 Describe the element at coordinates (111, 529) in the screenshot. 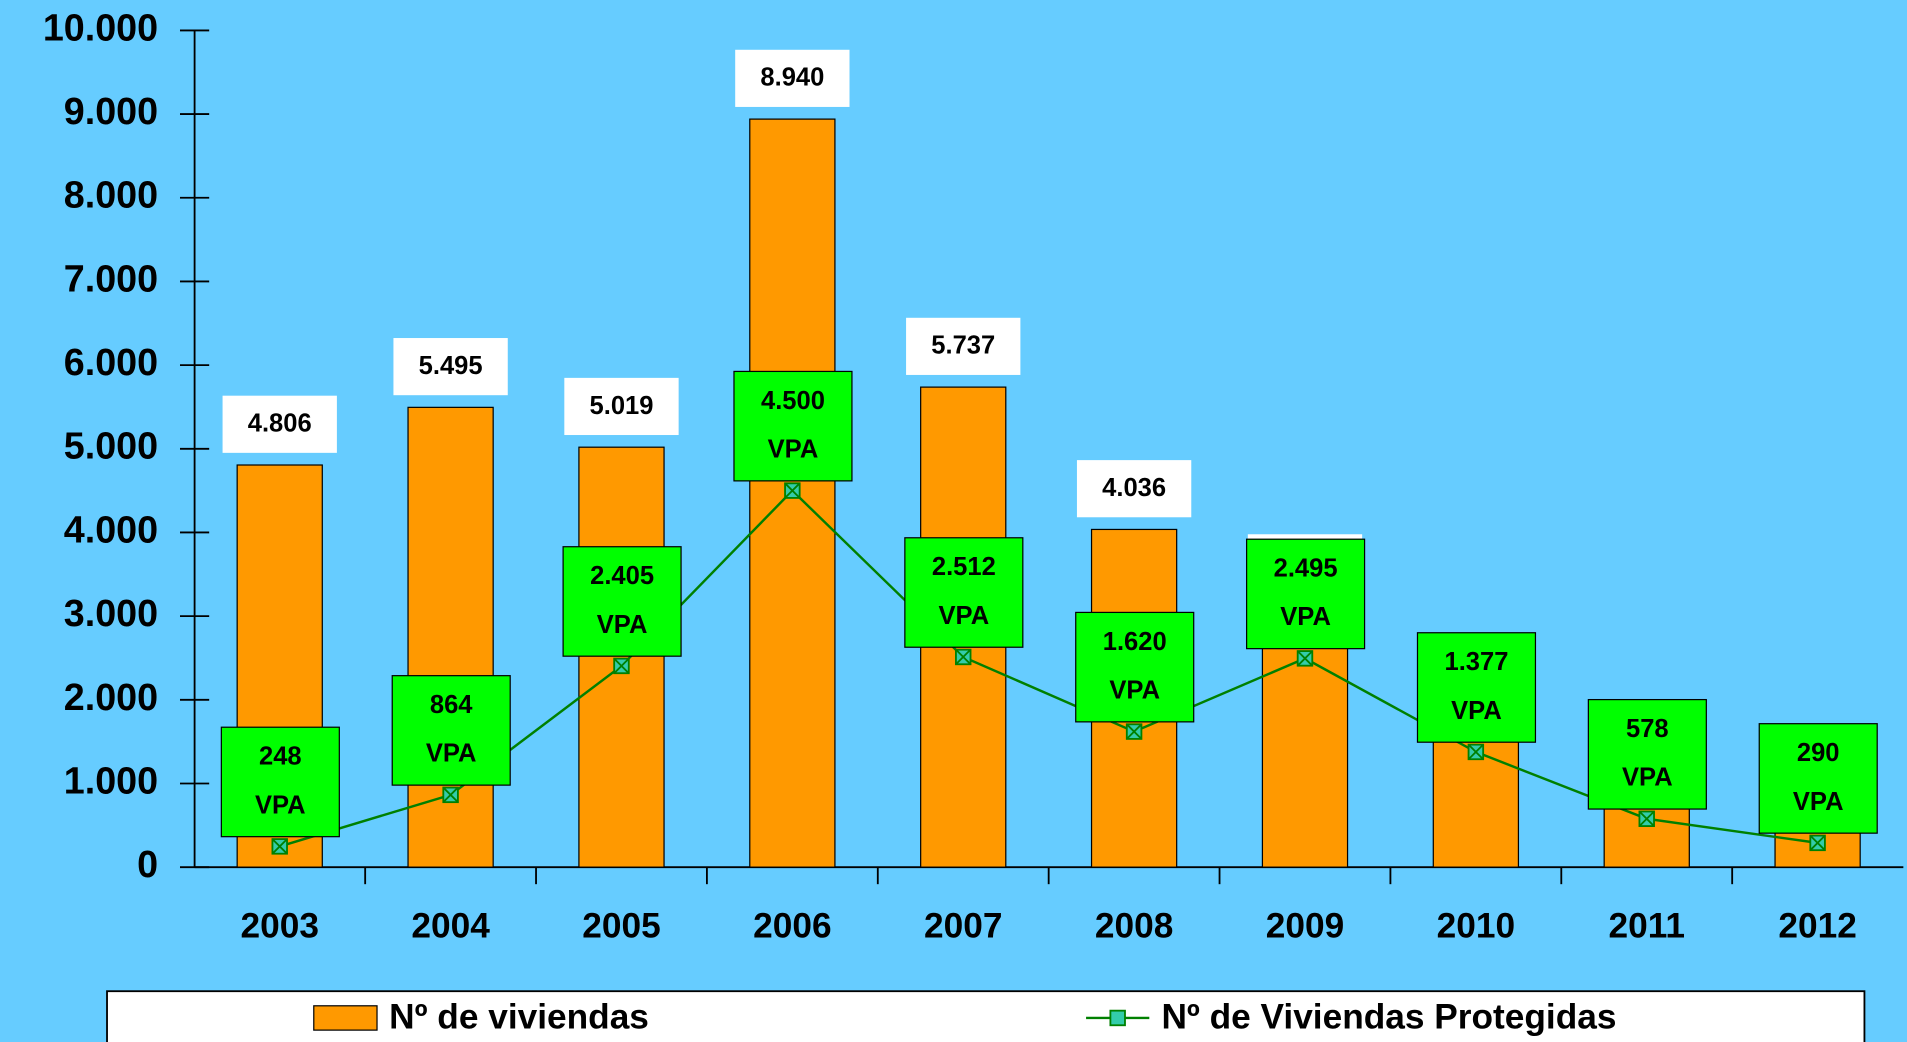

I see `y-tick-label: 4.000` at that location.